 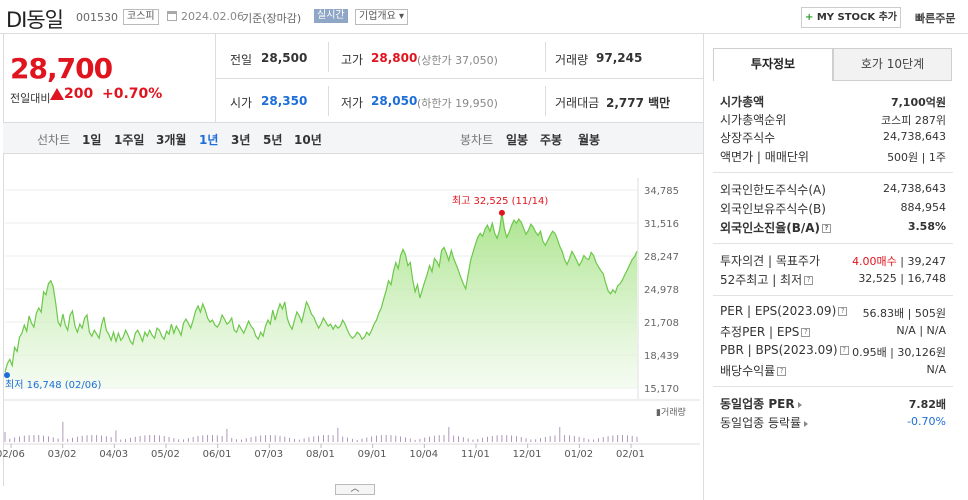 I want to click on shares-listed-label: 상장주식수, so click(x=748, y=138).